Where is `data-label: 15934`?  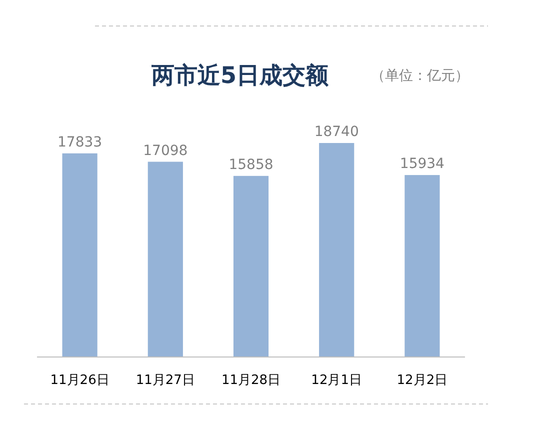 data-label: 15934 is located at coordinates (422, 164).